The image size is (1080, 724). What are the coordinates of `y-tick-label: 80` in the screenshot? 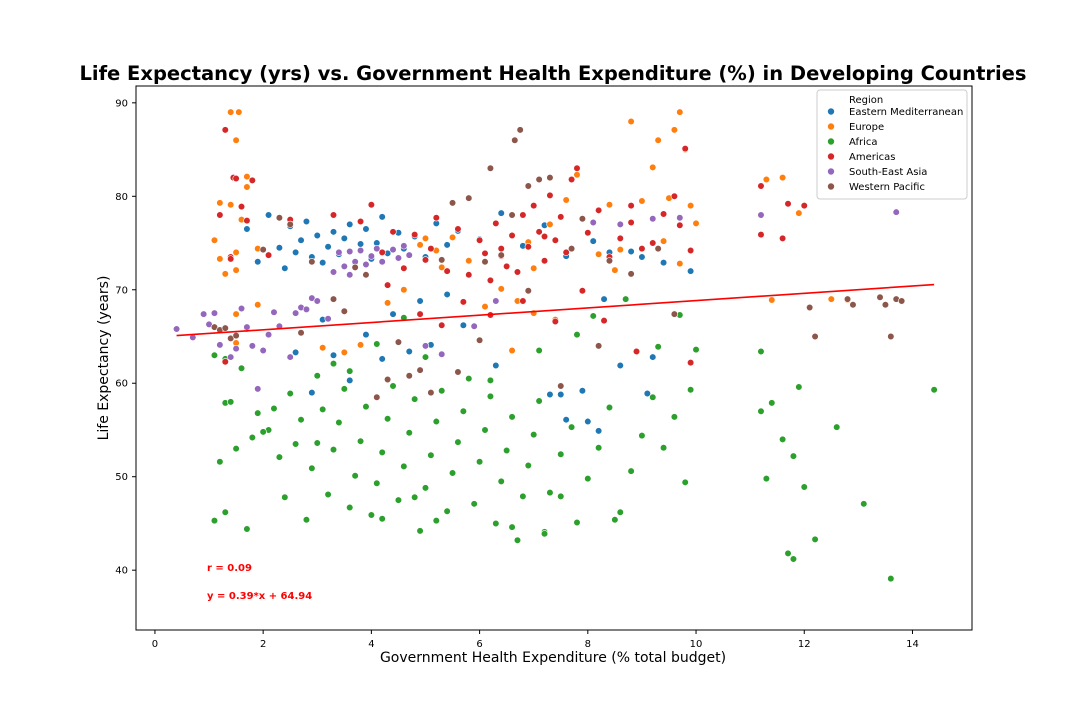 It's located at (121, 197).